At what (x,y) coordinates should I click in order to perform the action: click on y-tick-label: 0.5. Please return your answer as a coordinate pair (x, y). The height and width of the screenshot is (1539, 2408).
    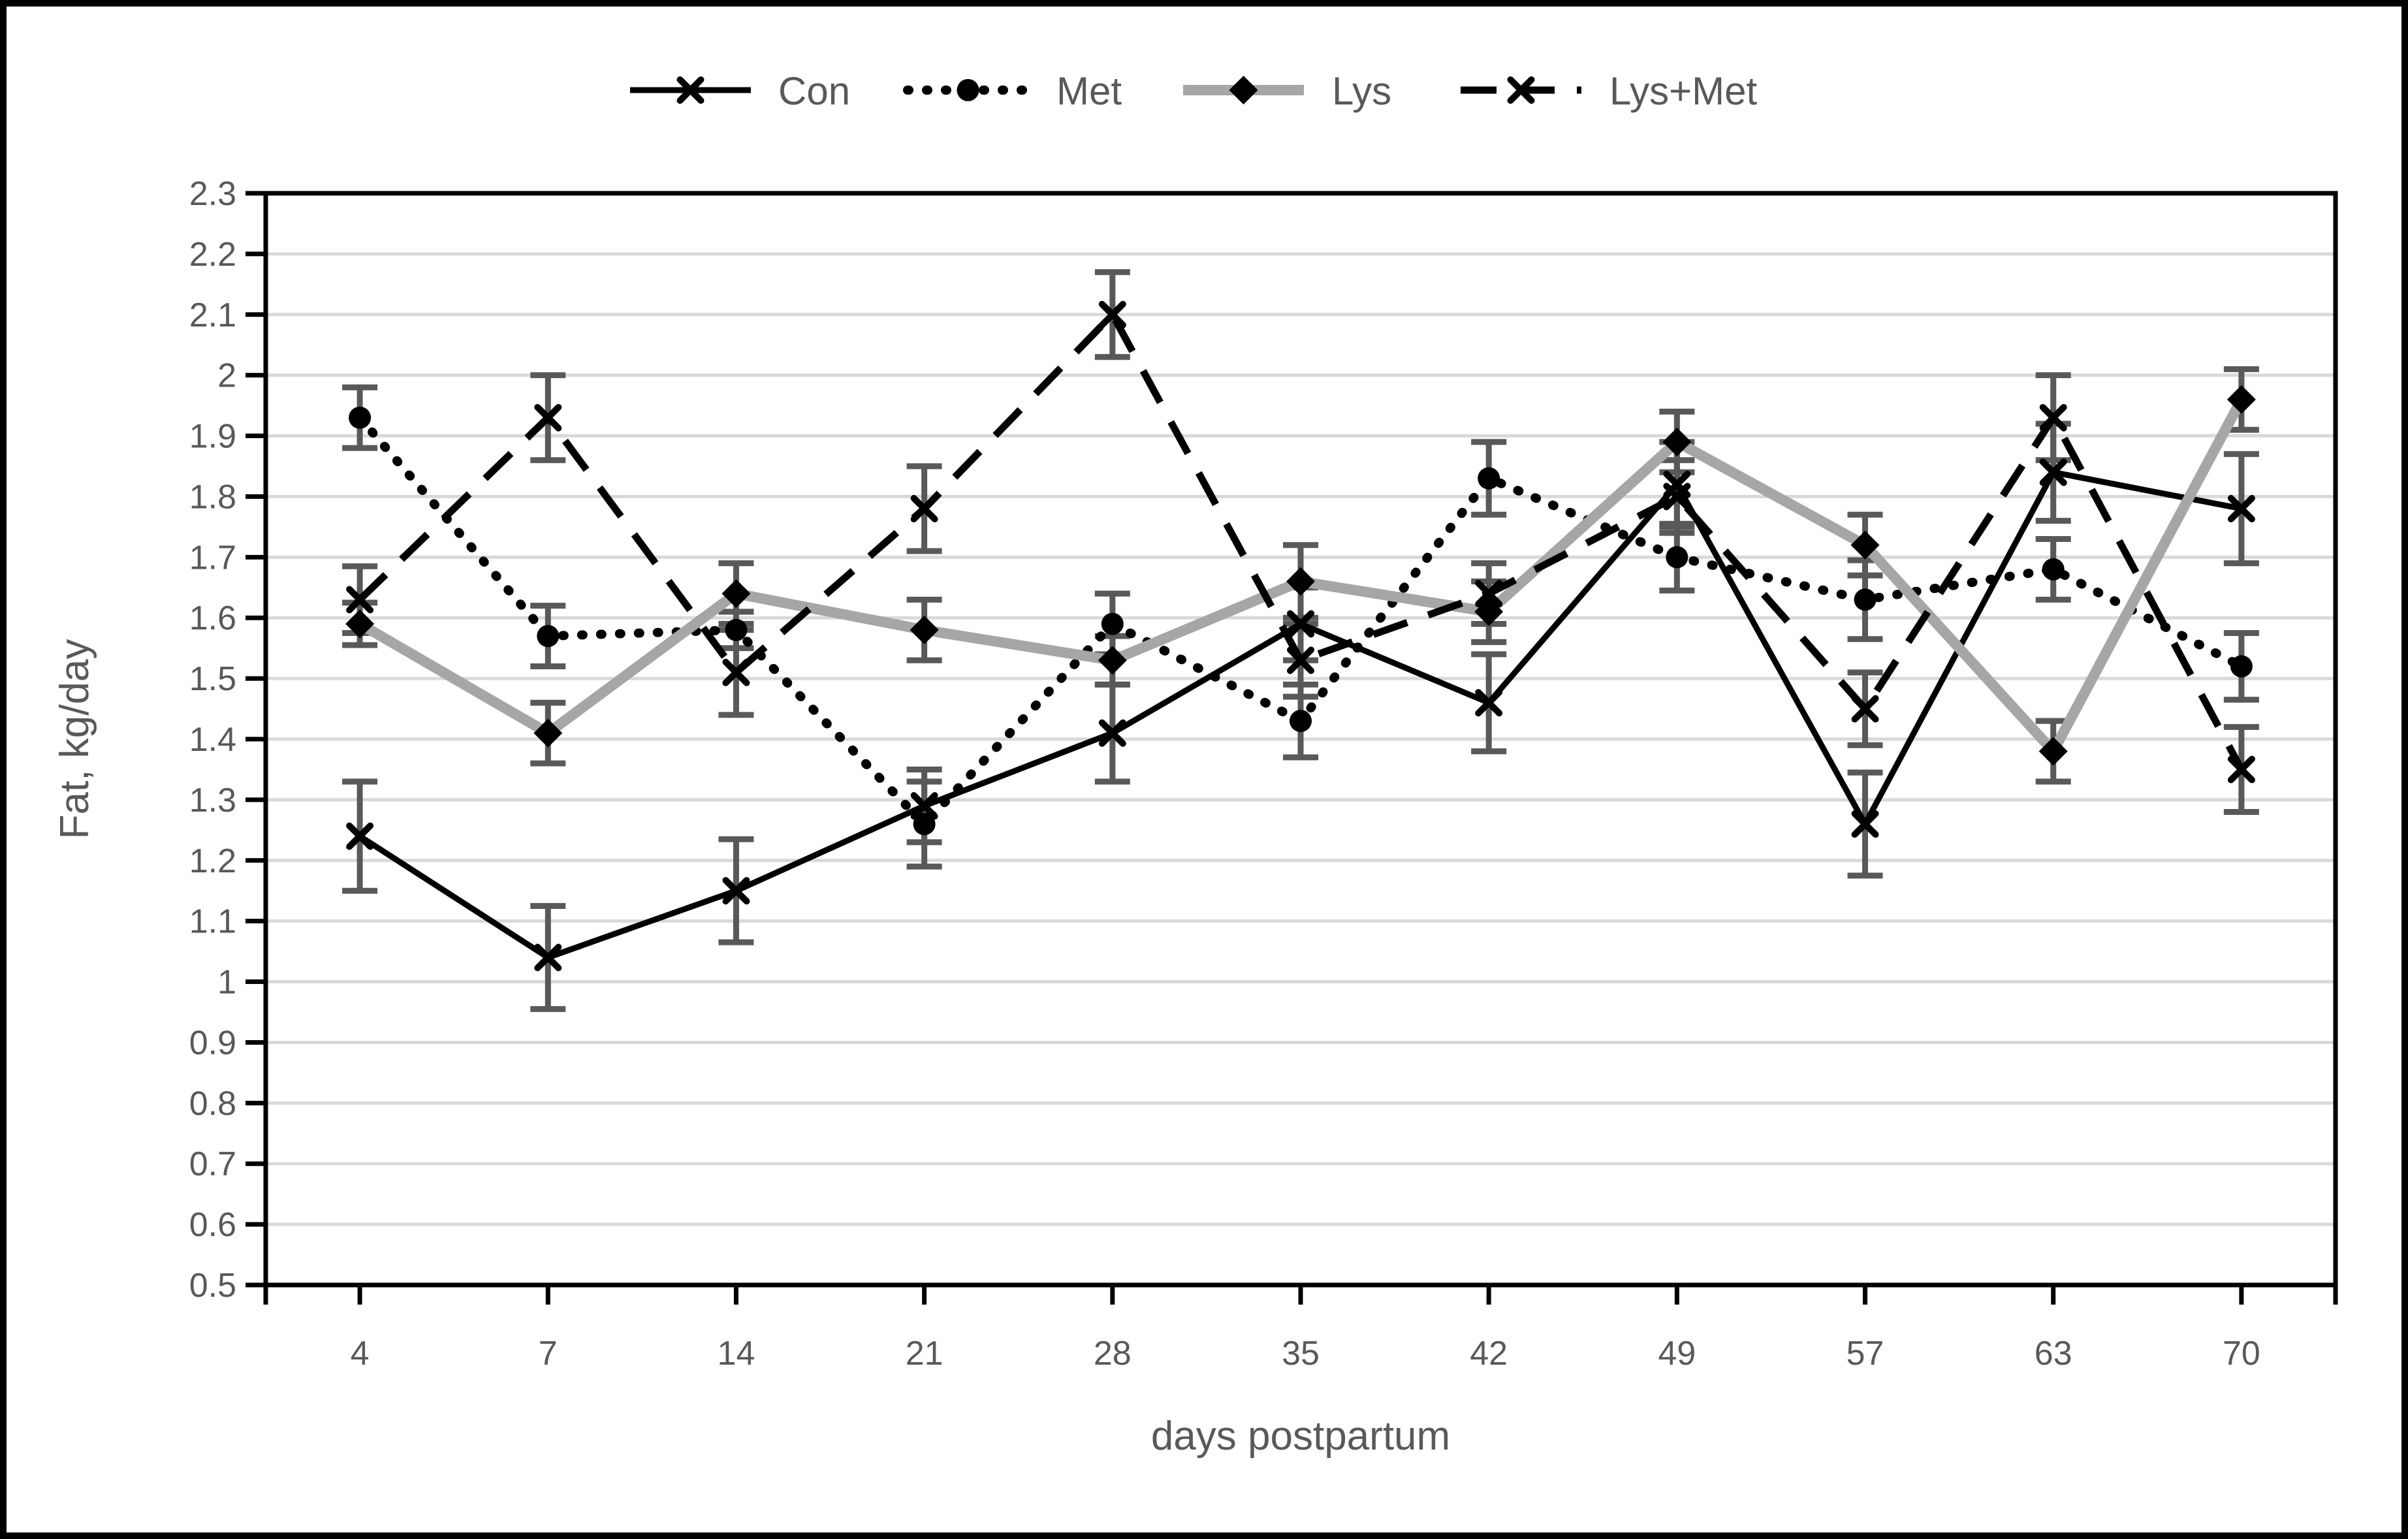
    Looking at the image, I should click on (212, 1286).